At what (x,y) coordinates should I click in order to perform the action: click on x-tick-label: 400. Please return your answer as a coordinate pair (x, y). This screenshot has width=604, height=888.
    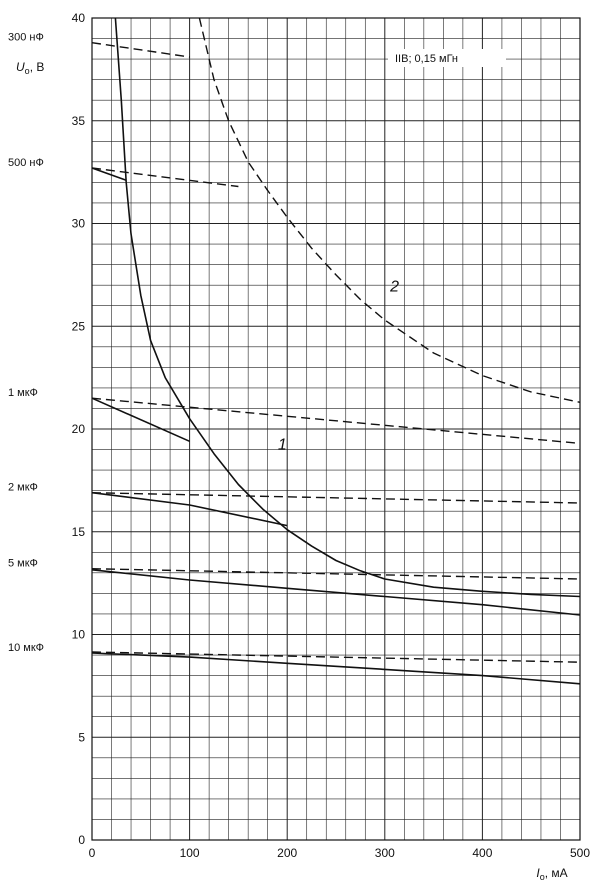
    Looking at the image, I should click on (482, 853).